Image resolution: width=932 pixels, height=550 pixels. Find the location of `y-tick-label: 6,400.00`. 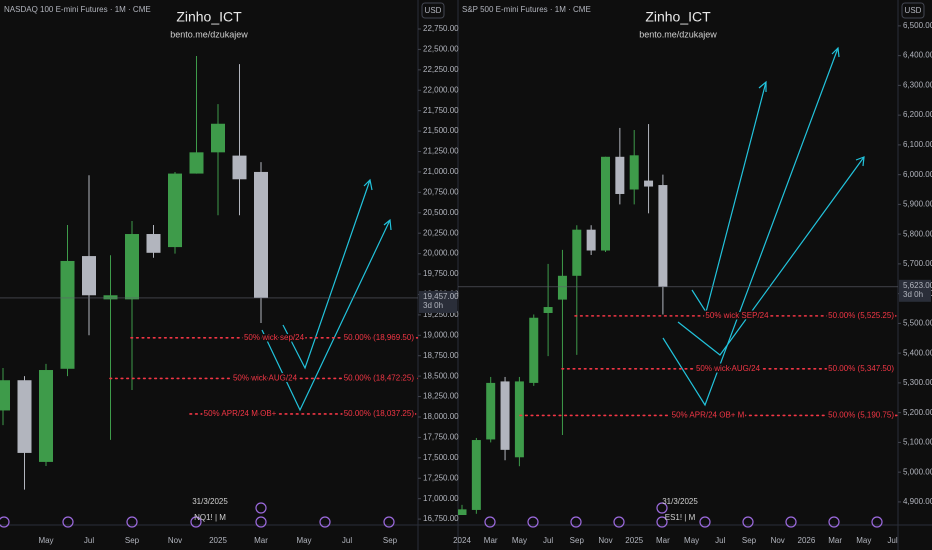

y-tick-label: 6,400.00 is located at coordinates (917, 55).